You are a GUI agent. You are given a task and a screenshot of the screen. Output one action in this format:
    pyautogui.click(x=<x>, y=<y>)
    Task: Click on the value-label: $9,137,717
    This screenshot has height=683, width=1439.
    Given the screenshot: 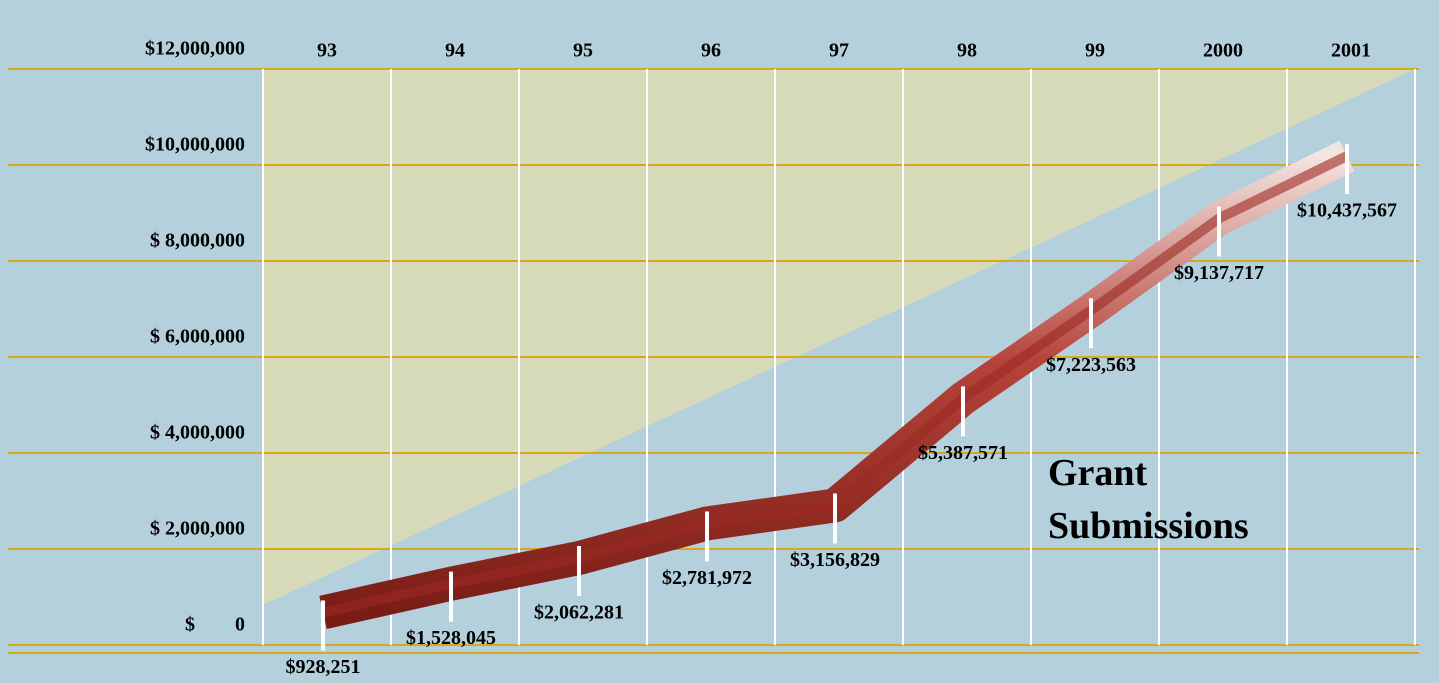 What is the action you would take?
    pyautogui.click(x=1219, y=273)
    